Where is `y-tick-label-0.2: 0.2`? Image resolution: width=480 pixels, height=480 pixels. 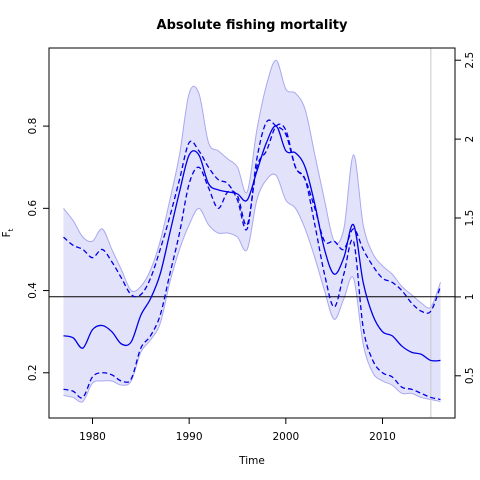
y-tick-label-0.2: 0.2 is located at coordinates (33, 372).